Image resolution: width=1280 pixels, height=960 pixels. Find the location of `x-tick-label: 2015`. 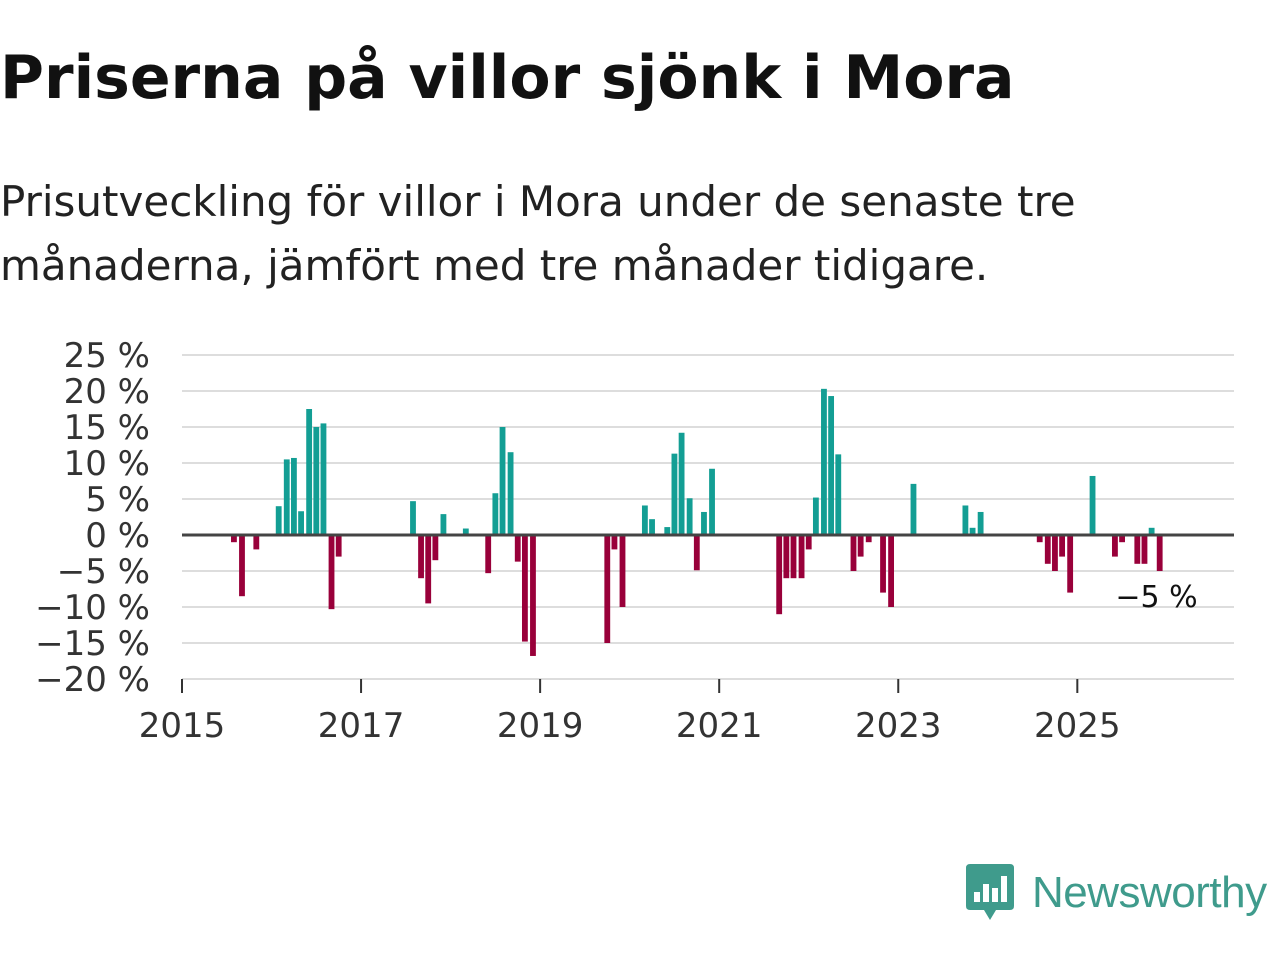

x-tick-label: 2015 is located at coordinates (182, 726).